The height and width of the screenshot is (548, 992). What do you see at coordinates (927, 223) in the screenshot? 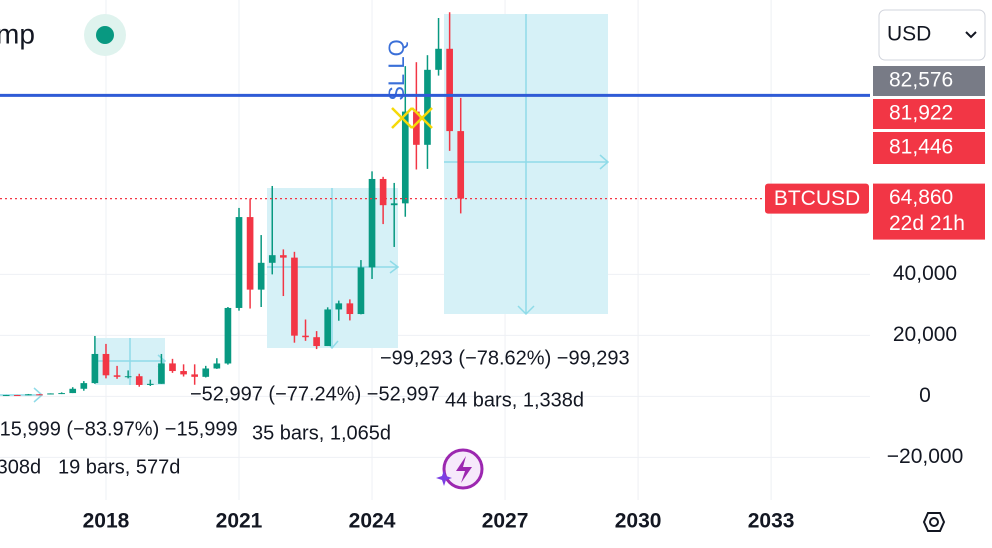
I see `countdown-label: 22d 21h` at bounding box center [927, 223].